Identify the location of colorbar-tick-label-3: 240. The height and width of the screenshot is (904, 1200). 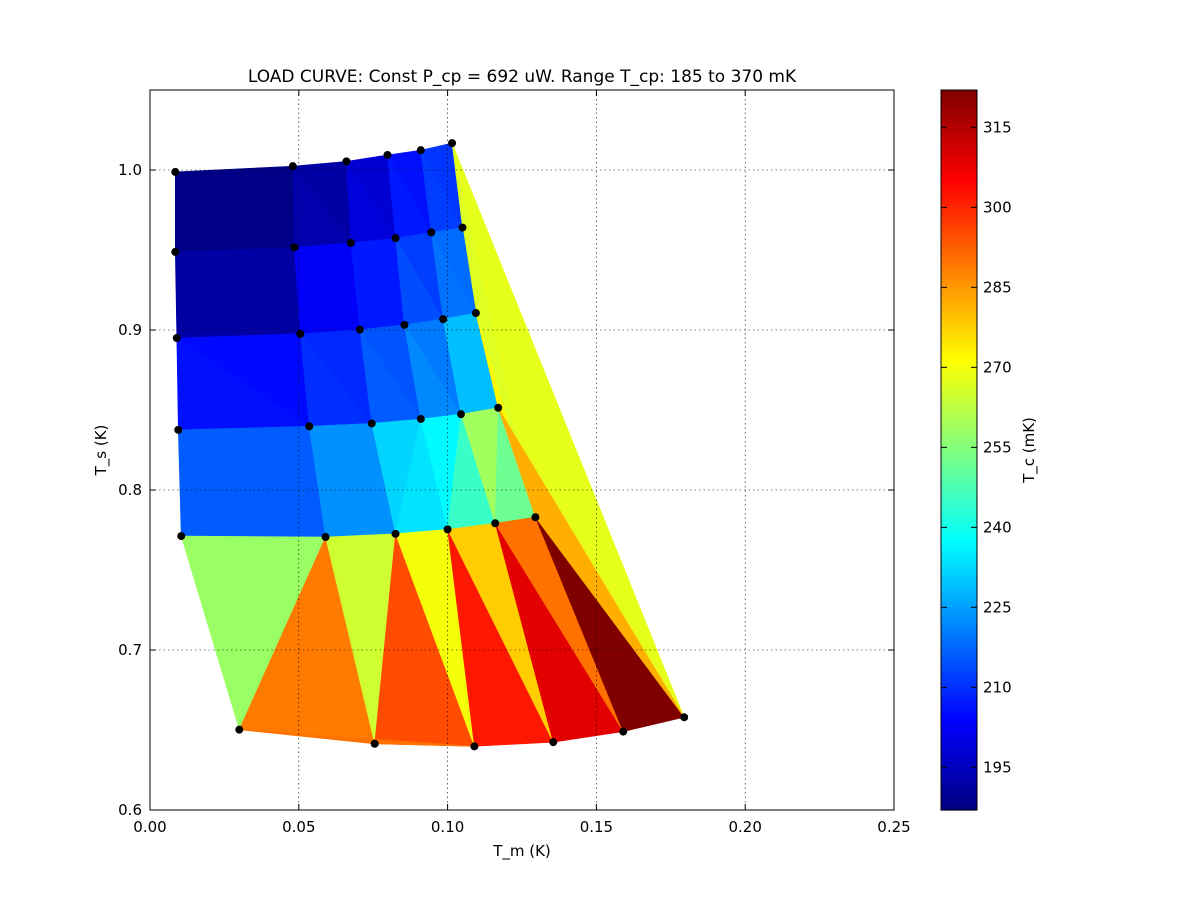
(997, 527).